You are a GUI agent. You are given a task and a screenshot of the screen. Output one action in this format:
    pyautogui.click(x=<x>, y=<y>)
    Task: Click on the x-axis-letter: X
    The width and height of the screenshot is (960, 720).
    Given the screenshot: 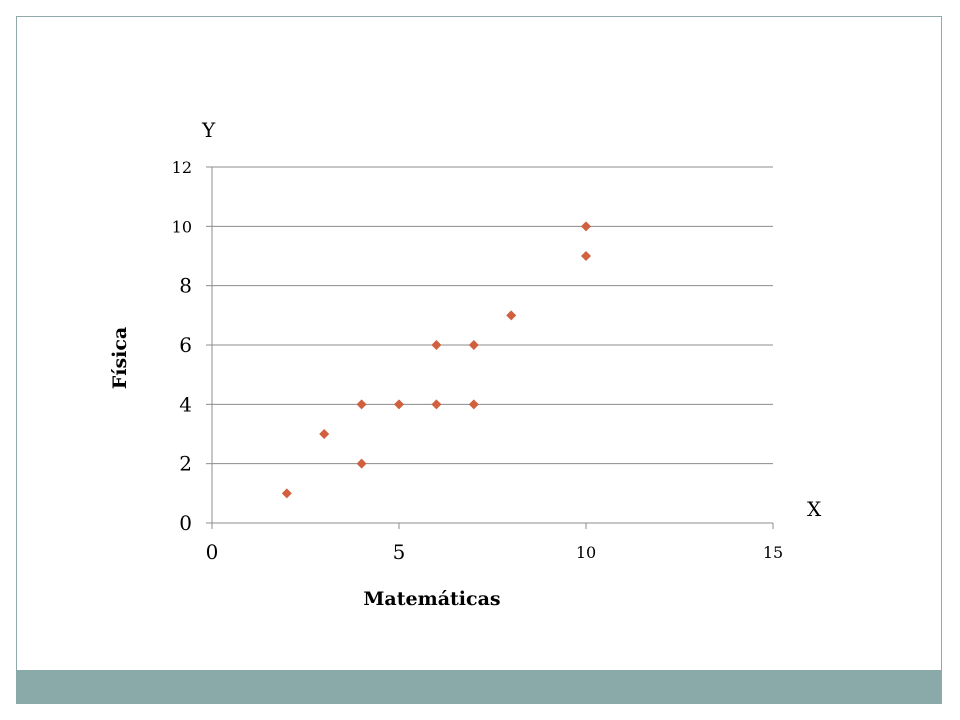 What is the action you would take?
    pyautogui.click(x=814, y=509)
    